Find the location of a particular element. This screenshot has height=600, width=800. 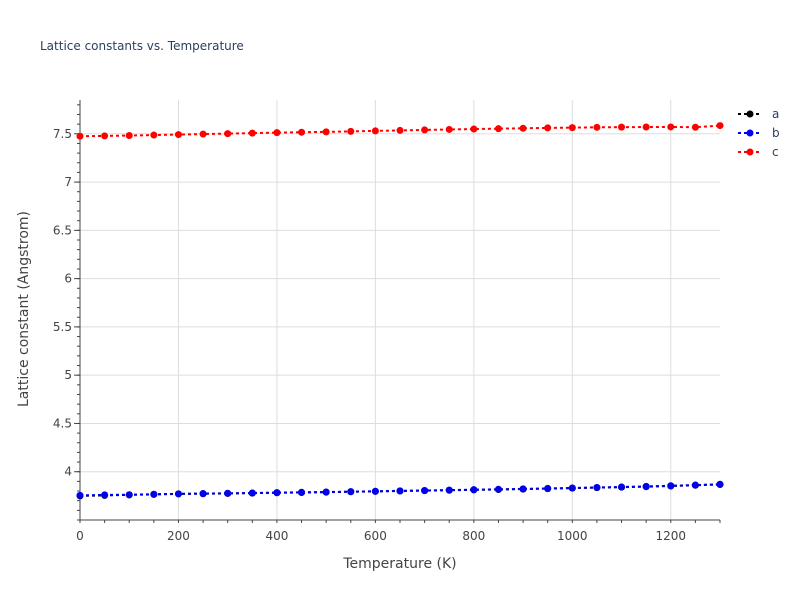

chart-title: Lattice constants vs. Temperature is located at coordinates (142, 46).